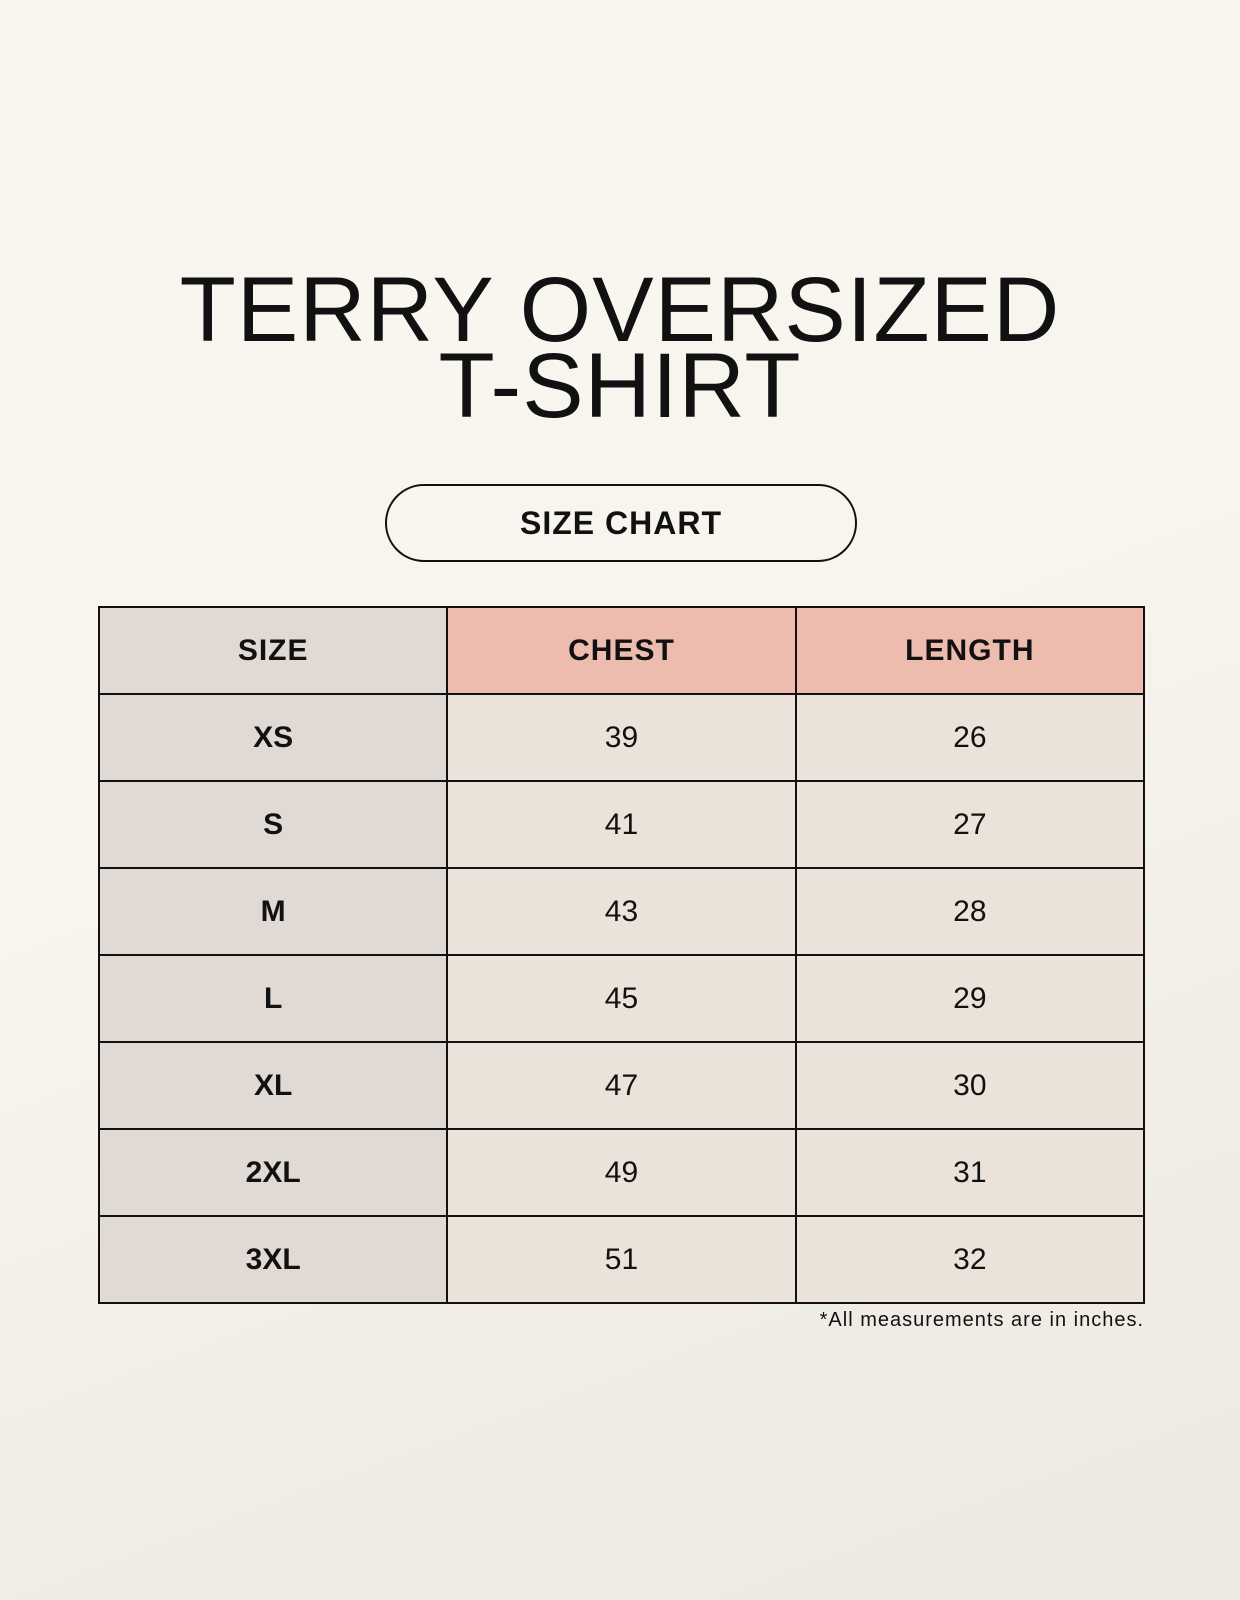 This screenshot has width=1240, height=1600. I want to click on cell-length: 27, so click(970, 824).